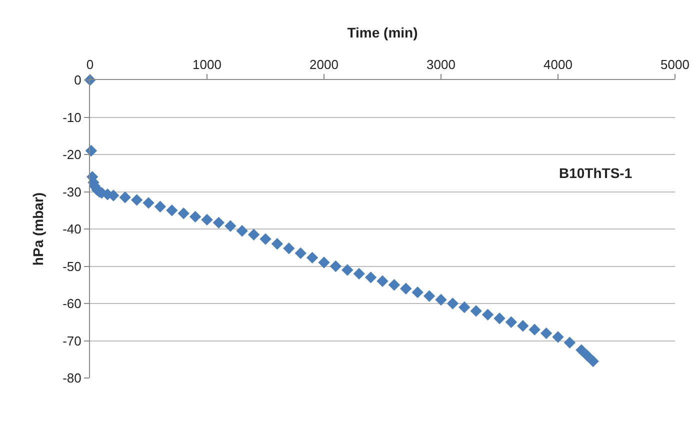 This screenshot has width=700, height=428. Describe the element at coordinates (38, 229) in the screenshot. I see `y-axis-title: hPa (mbar)` at that location.